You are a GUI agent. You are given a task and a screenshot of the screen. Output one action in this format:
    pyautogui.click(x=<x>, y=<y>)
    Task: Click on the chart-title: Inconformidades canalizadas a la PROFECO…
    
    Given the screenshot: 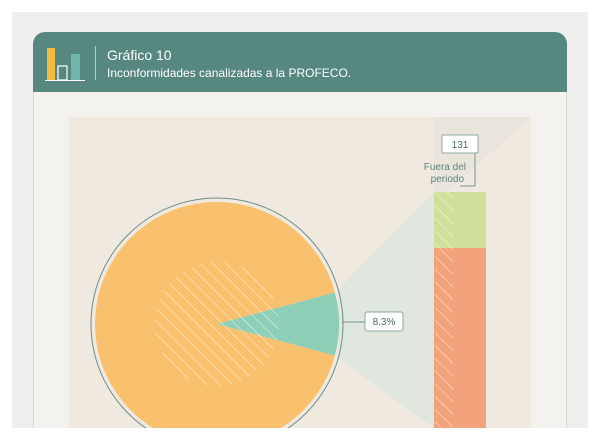 What is the action you would take?
    pyautogui.click(x=229, y=73)
    